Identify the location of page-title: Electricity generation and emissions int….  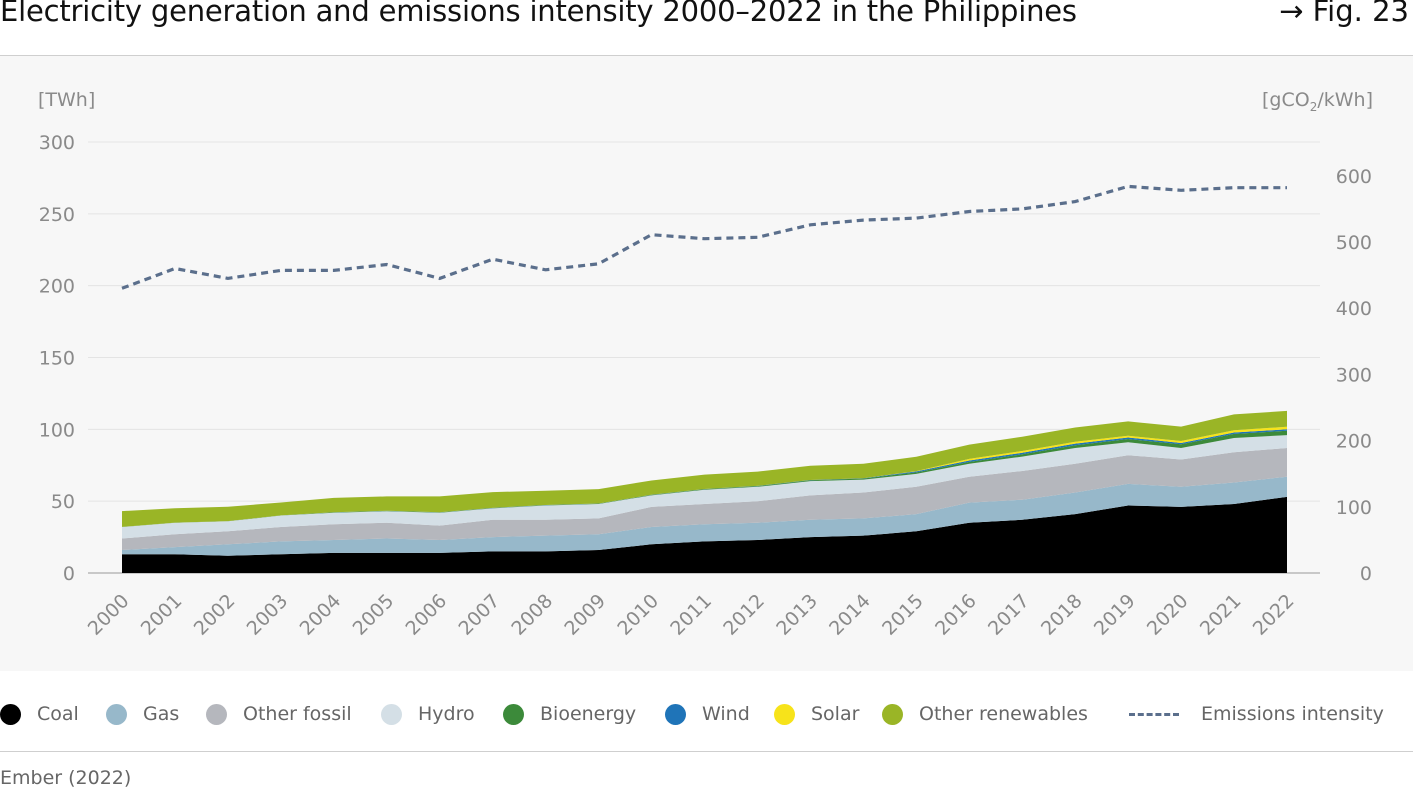
(538, 14).